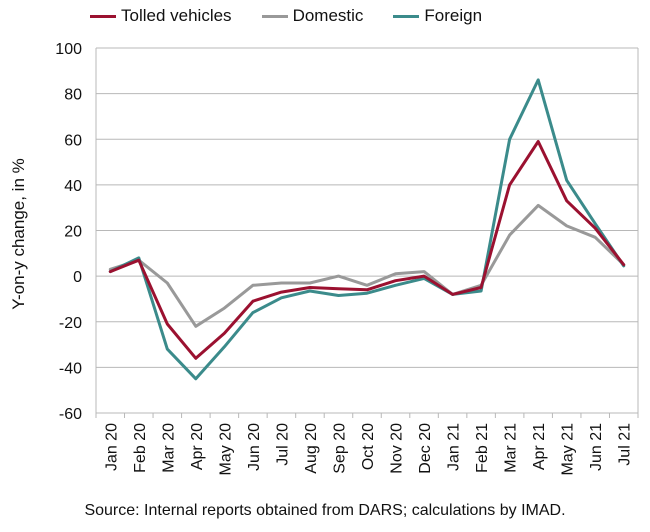  What do you see at coordinates (511, 448) in the screenshot?
I see `x-tick-label: Mar 21` at bounding box center [511, 448].